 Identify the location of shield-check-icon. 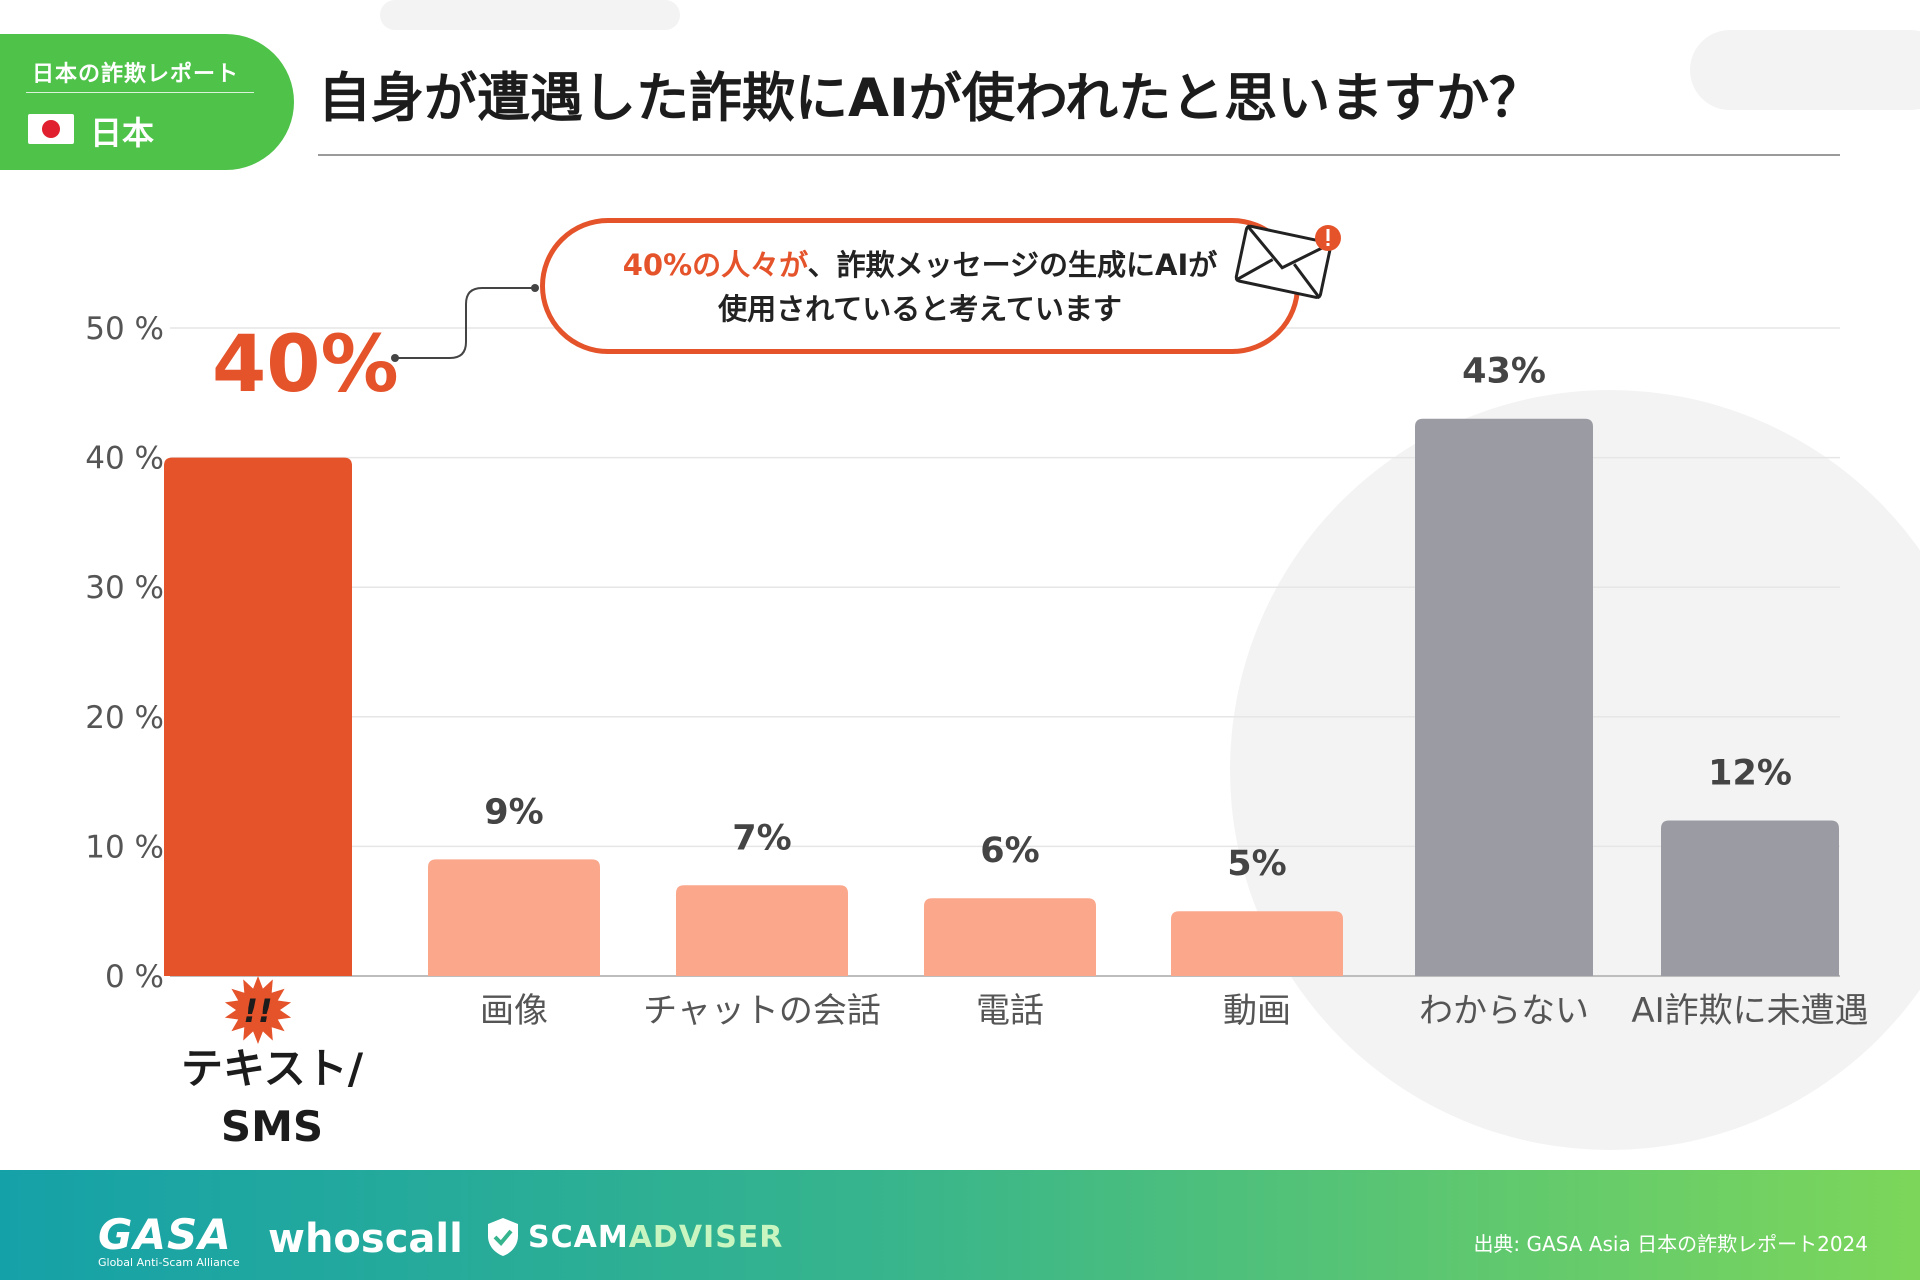
(503, 1237).